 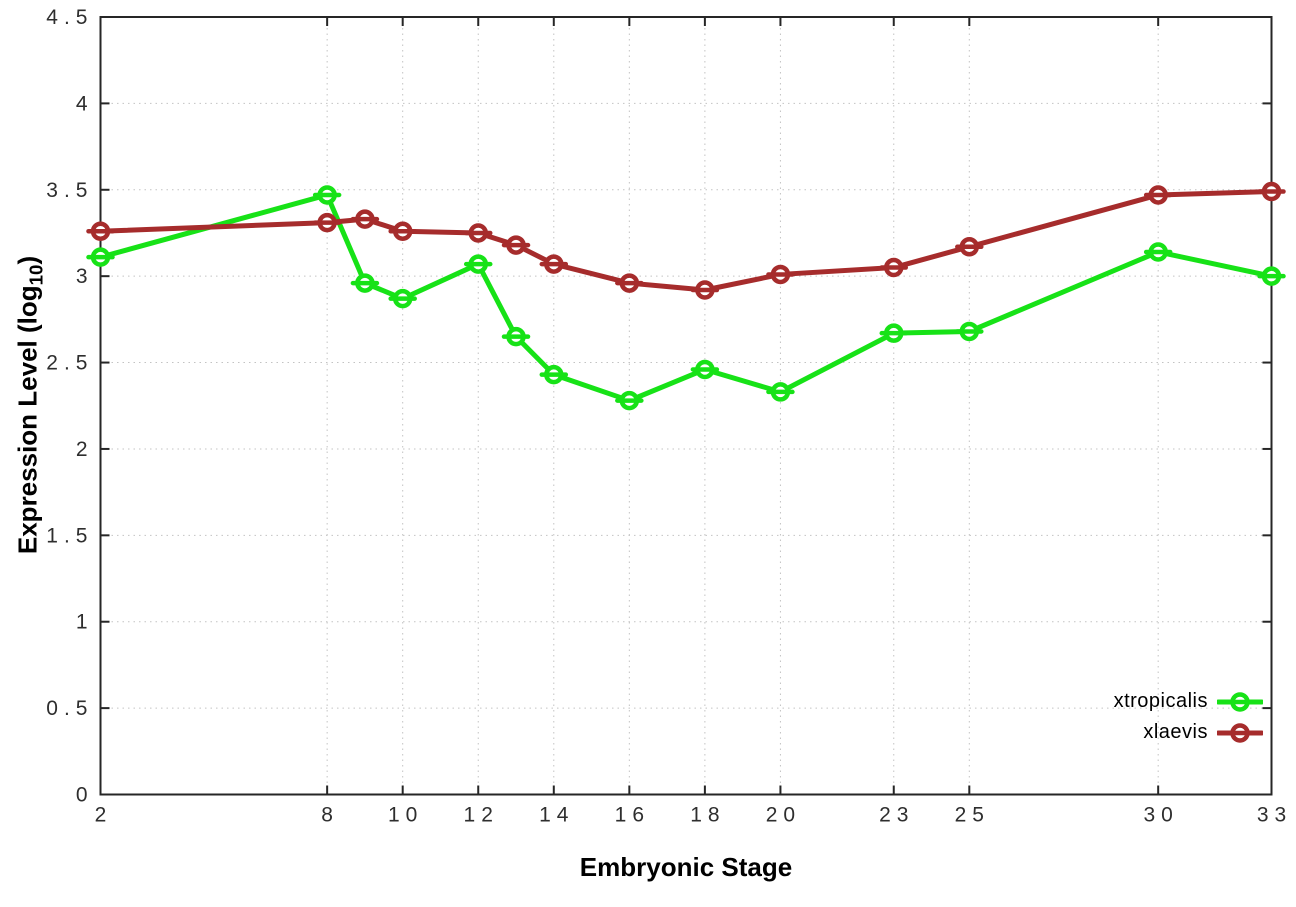 What do you see at coordinates (69, 708) in the screenshot?
I see `y-tick-label: 0.5` at bounding box center [69, 708].